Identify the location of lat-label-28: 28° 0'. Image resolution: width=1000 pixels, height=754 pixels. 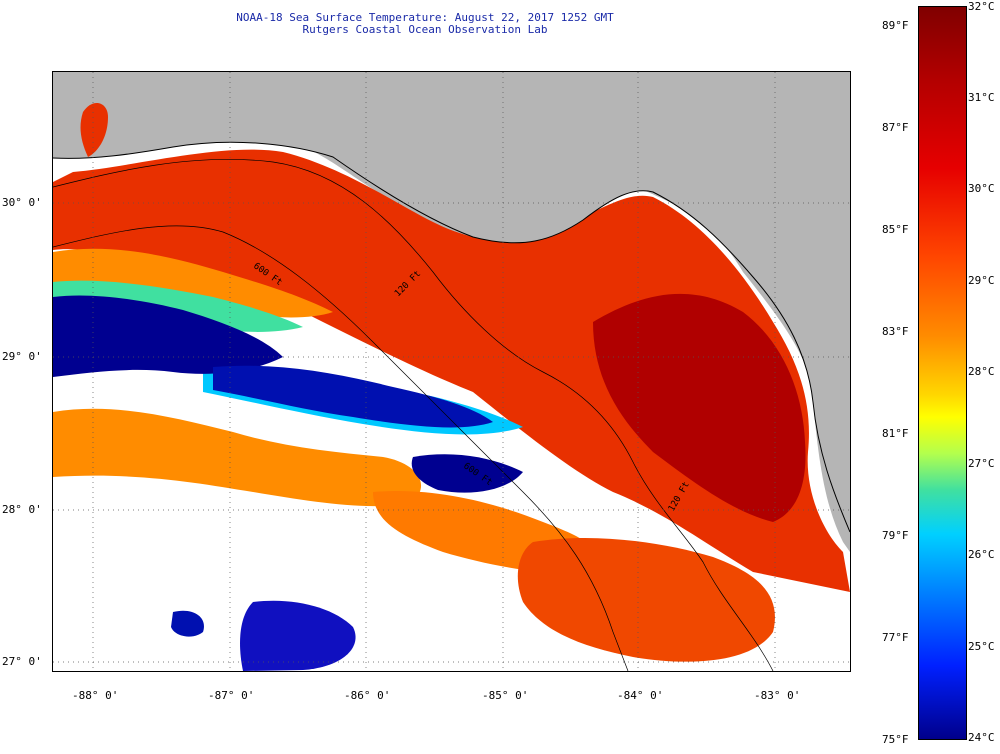
(22, 509).